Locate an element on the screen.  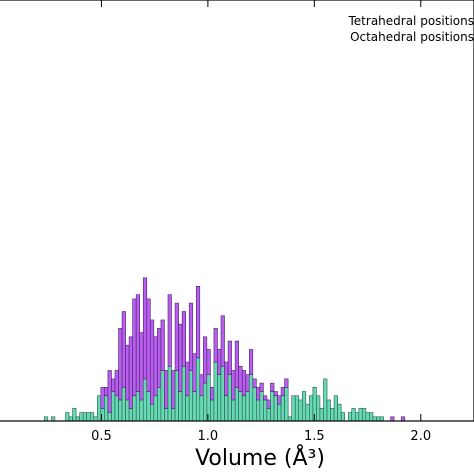
legend-entry-octahedral: Octahedral positions is located at coordinates (412, 37).